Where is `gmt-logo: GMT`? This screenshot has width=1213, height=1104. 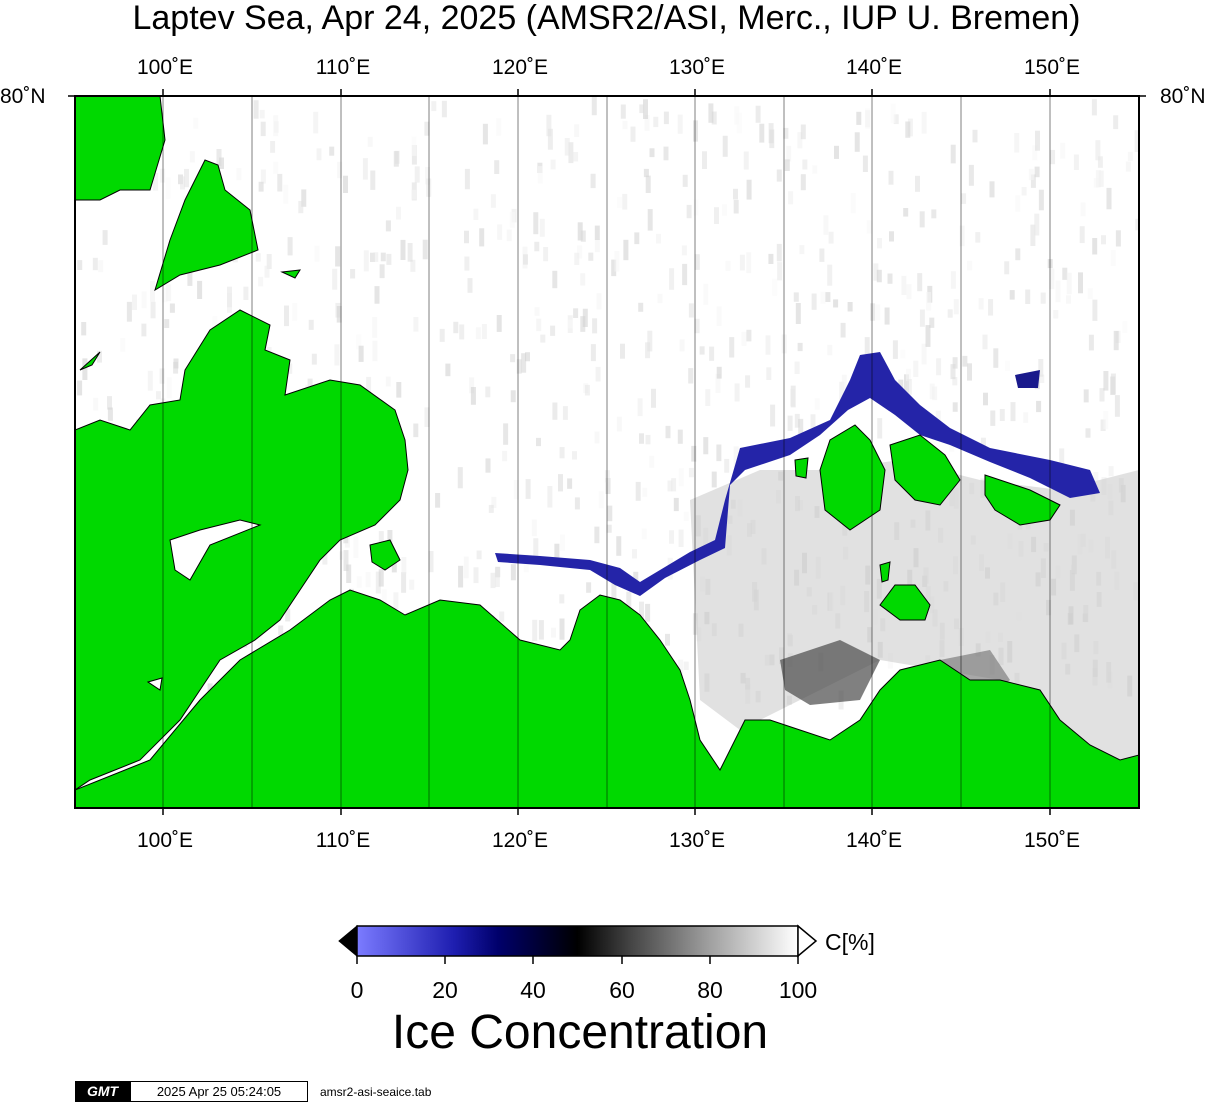 gmt-logo: GMT is located at coordinates (102, 1091).